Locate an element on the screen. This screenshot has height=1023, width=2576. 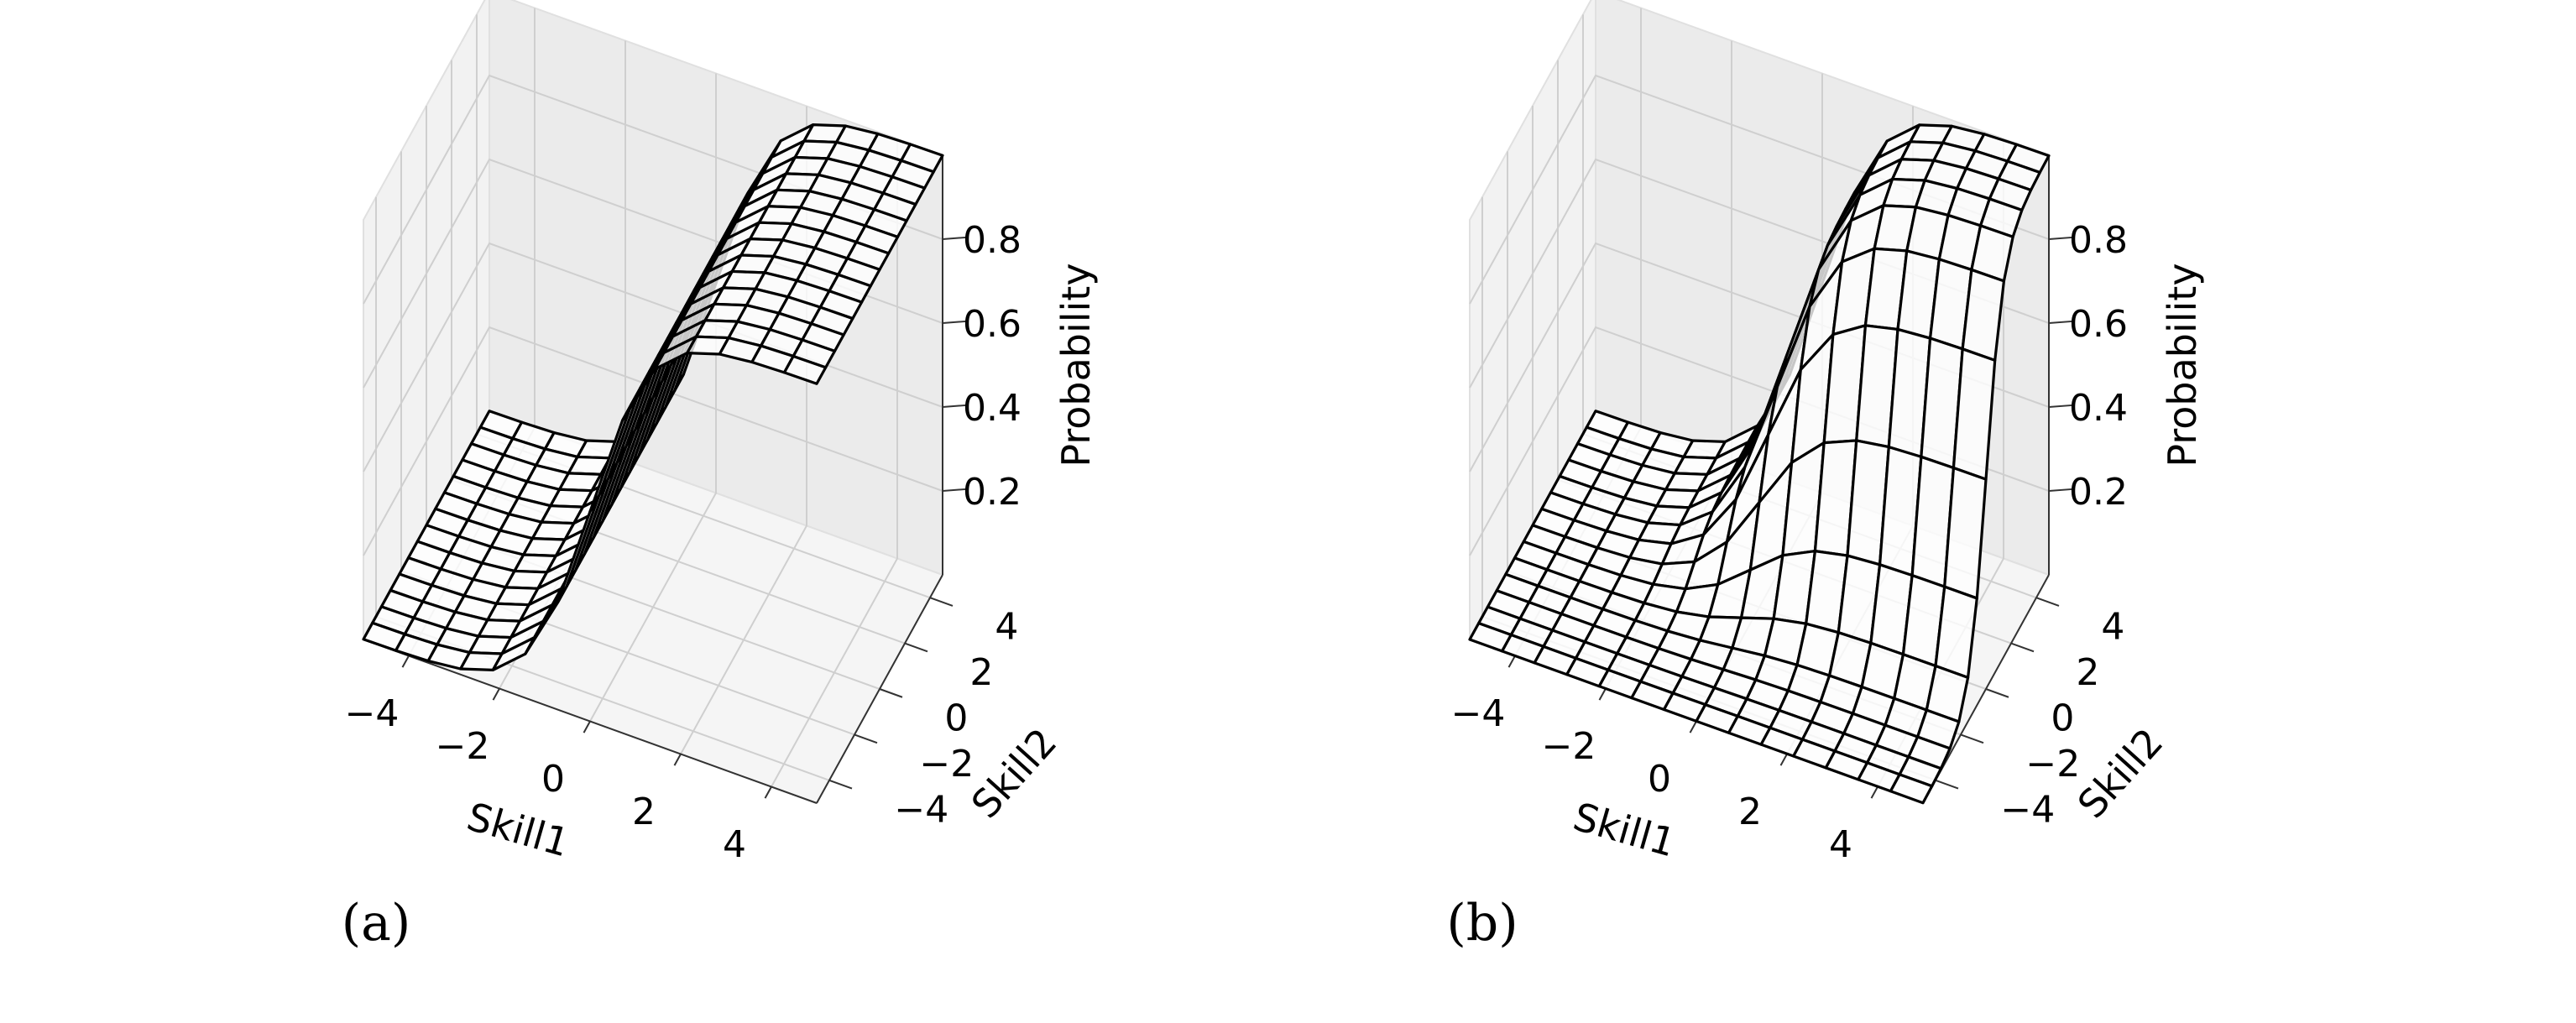
p0-z-tick-label: 0.2 is located at coordinates (992, 492).